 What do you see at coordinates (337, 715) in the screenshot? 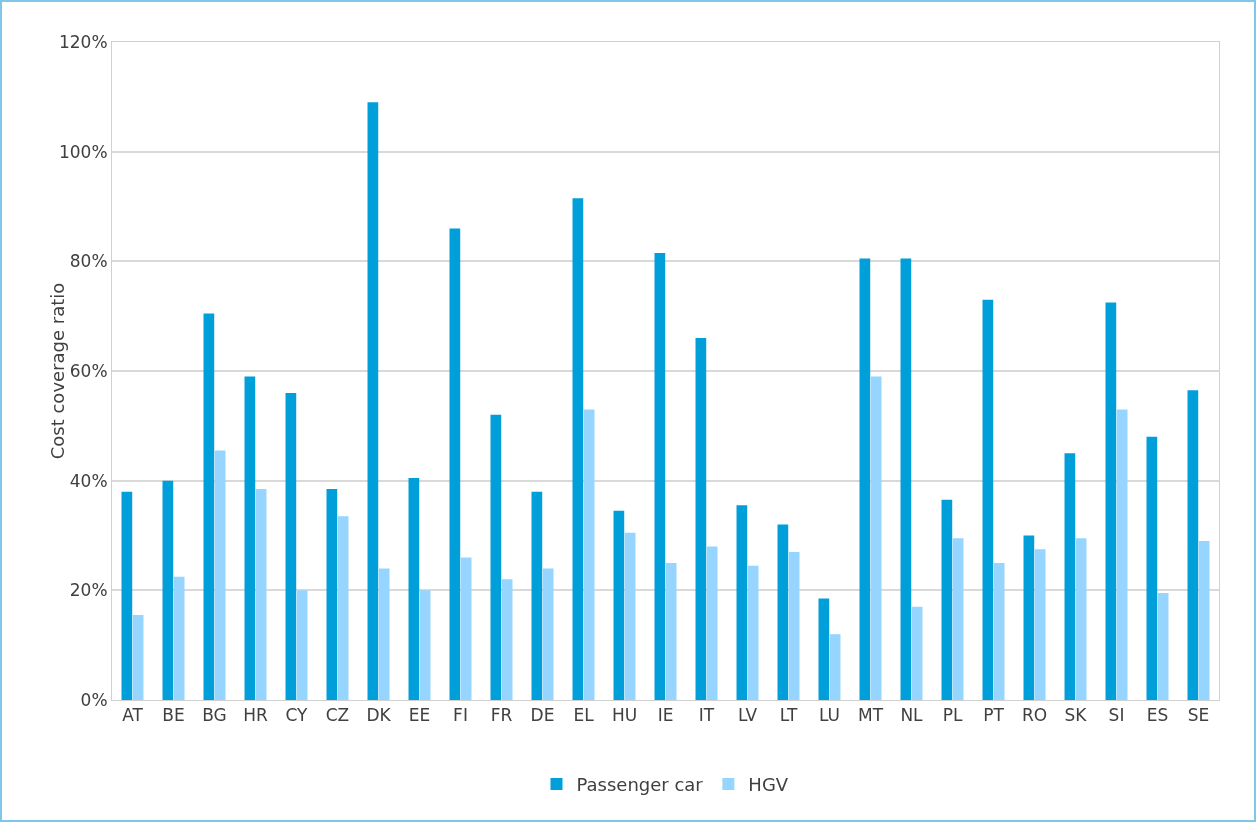
I see `x-tick-label: CZ` at bounding box center [337, 715].